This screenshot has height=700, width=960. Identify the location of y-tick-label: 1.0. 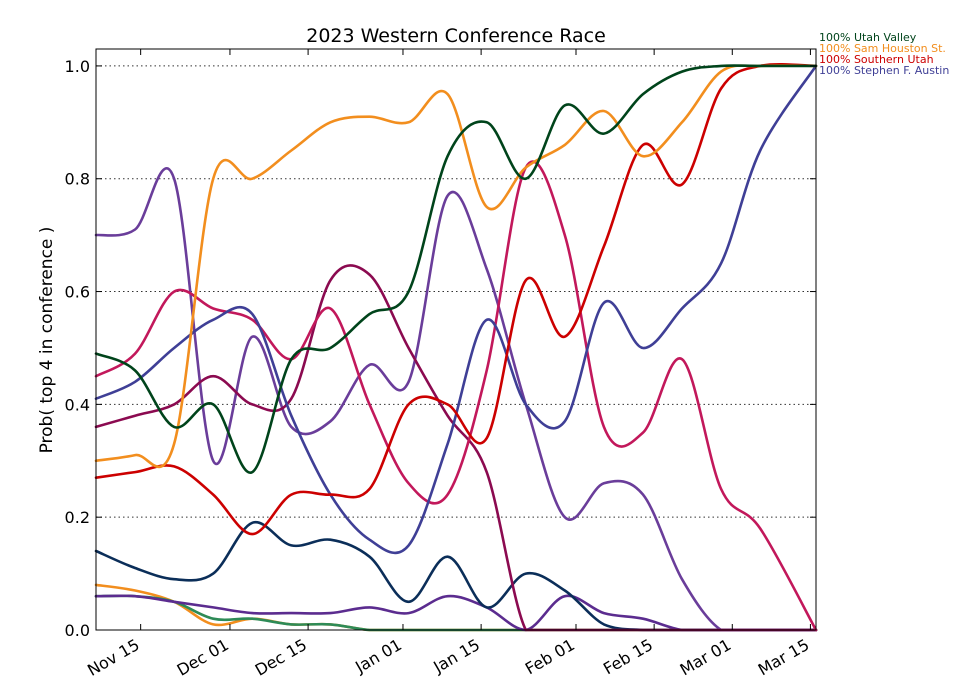
(77, 66).